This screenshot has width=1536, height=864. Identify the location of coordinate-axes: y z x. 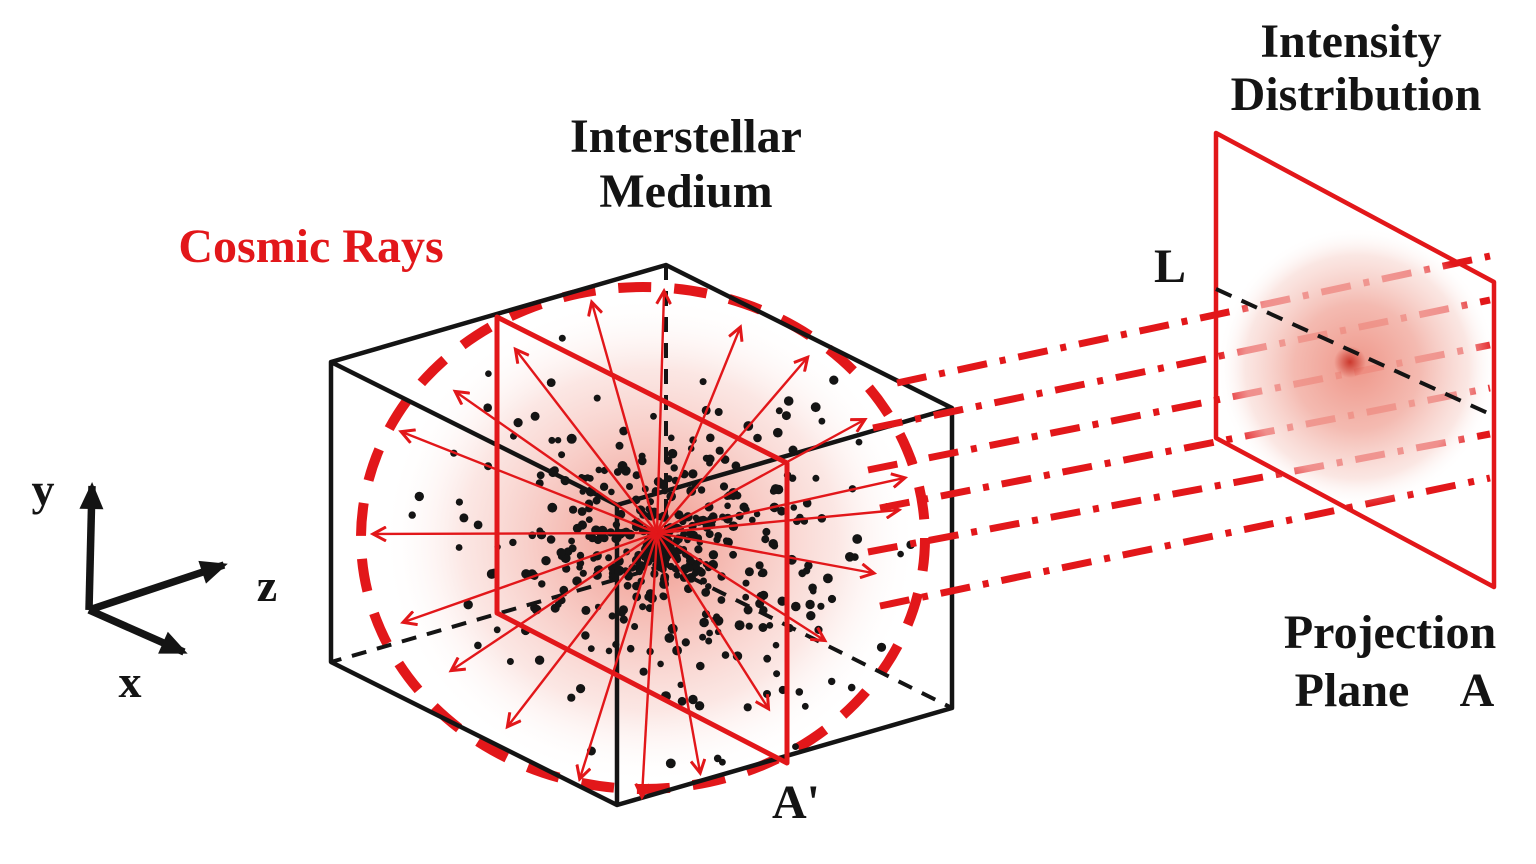
(155, 585).